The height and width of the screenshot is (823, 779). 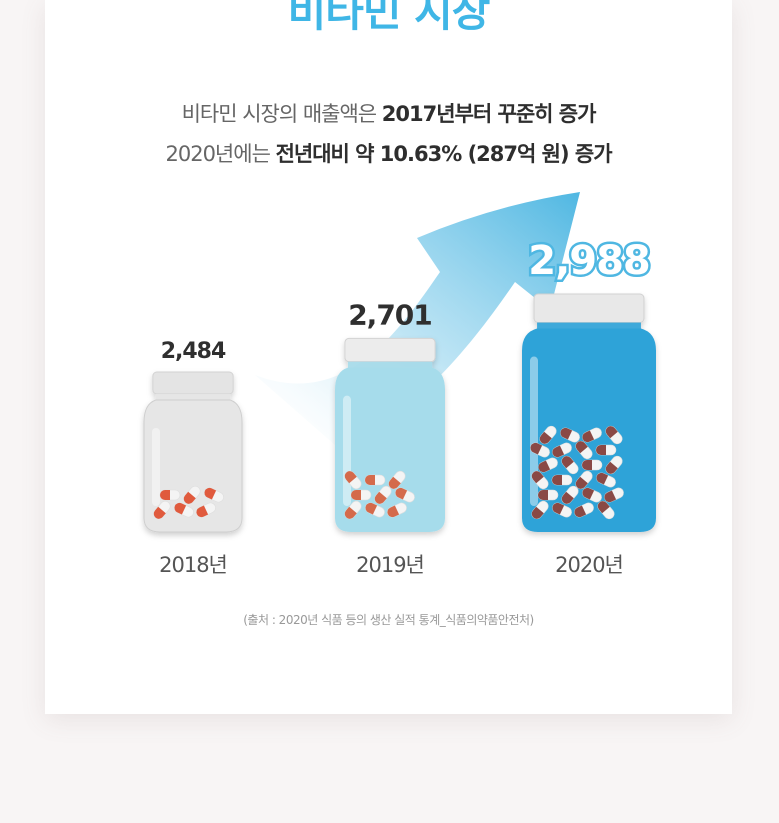 What do you see at coordinates (390, 565) in the screenshot?
I see `category-label: 2019년` at bounding box center [390, 565].